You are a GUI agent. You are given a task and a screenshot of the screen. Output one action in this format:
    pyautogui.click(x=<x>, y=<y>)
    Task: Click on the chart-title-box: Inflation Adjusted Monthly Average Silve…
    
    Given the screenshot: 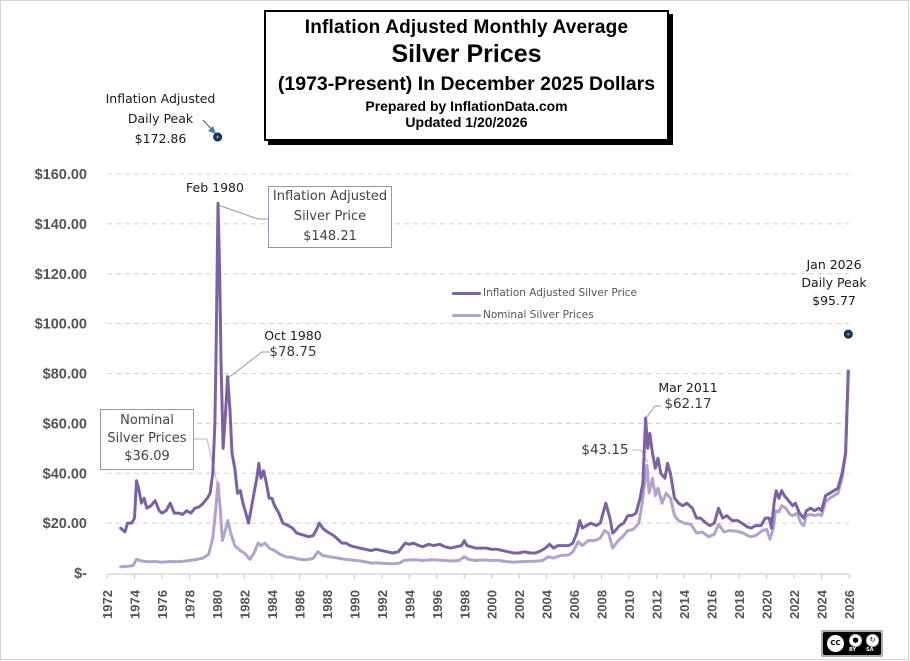 What is the action you would take?
    pyautogui.click(x=466, y=75)
    